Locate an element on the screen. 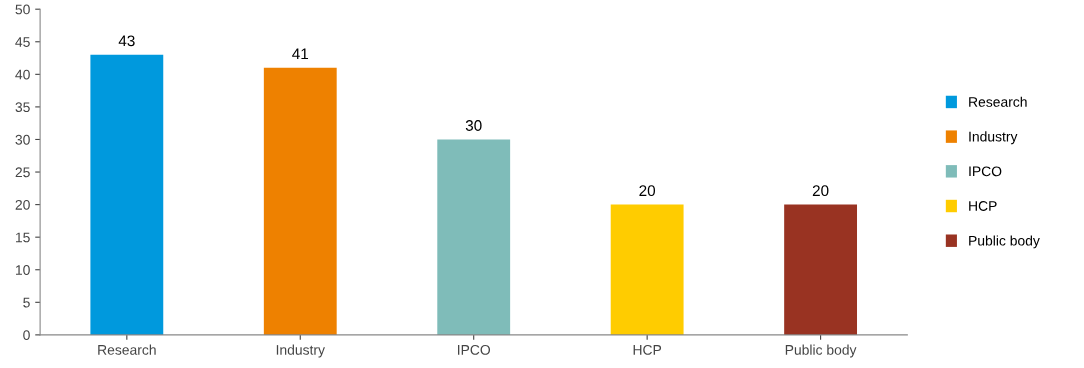 This screenshot has height=368, width=1084. x-tick-label: Industry is located at coordinates (300, 351).